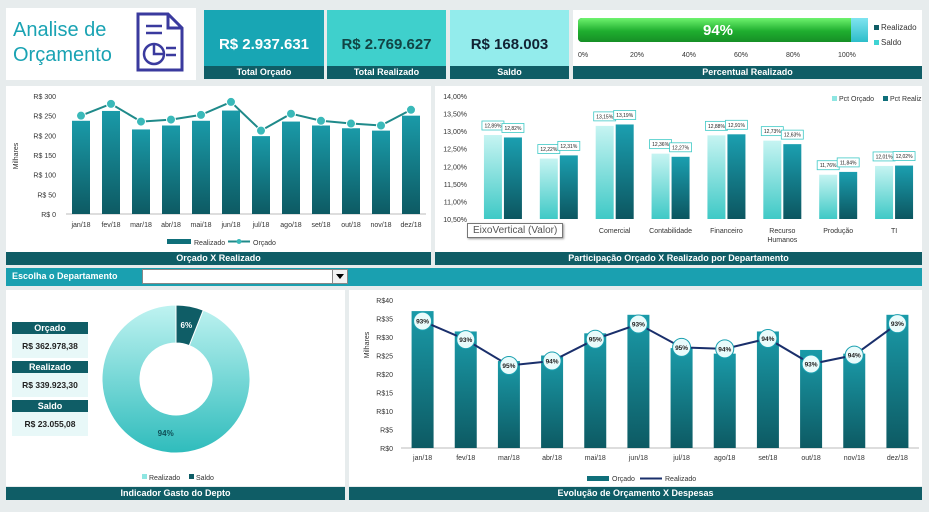 This screenshot has height=512, width=929. I want to click on data-label-pct-orcado: 12,01%, so click(885, 157).